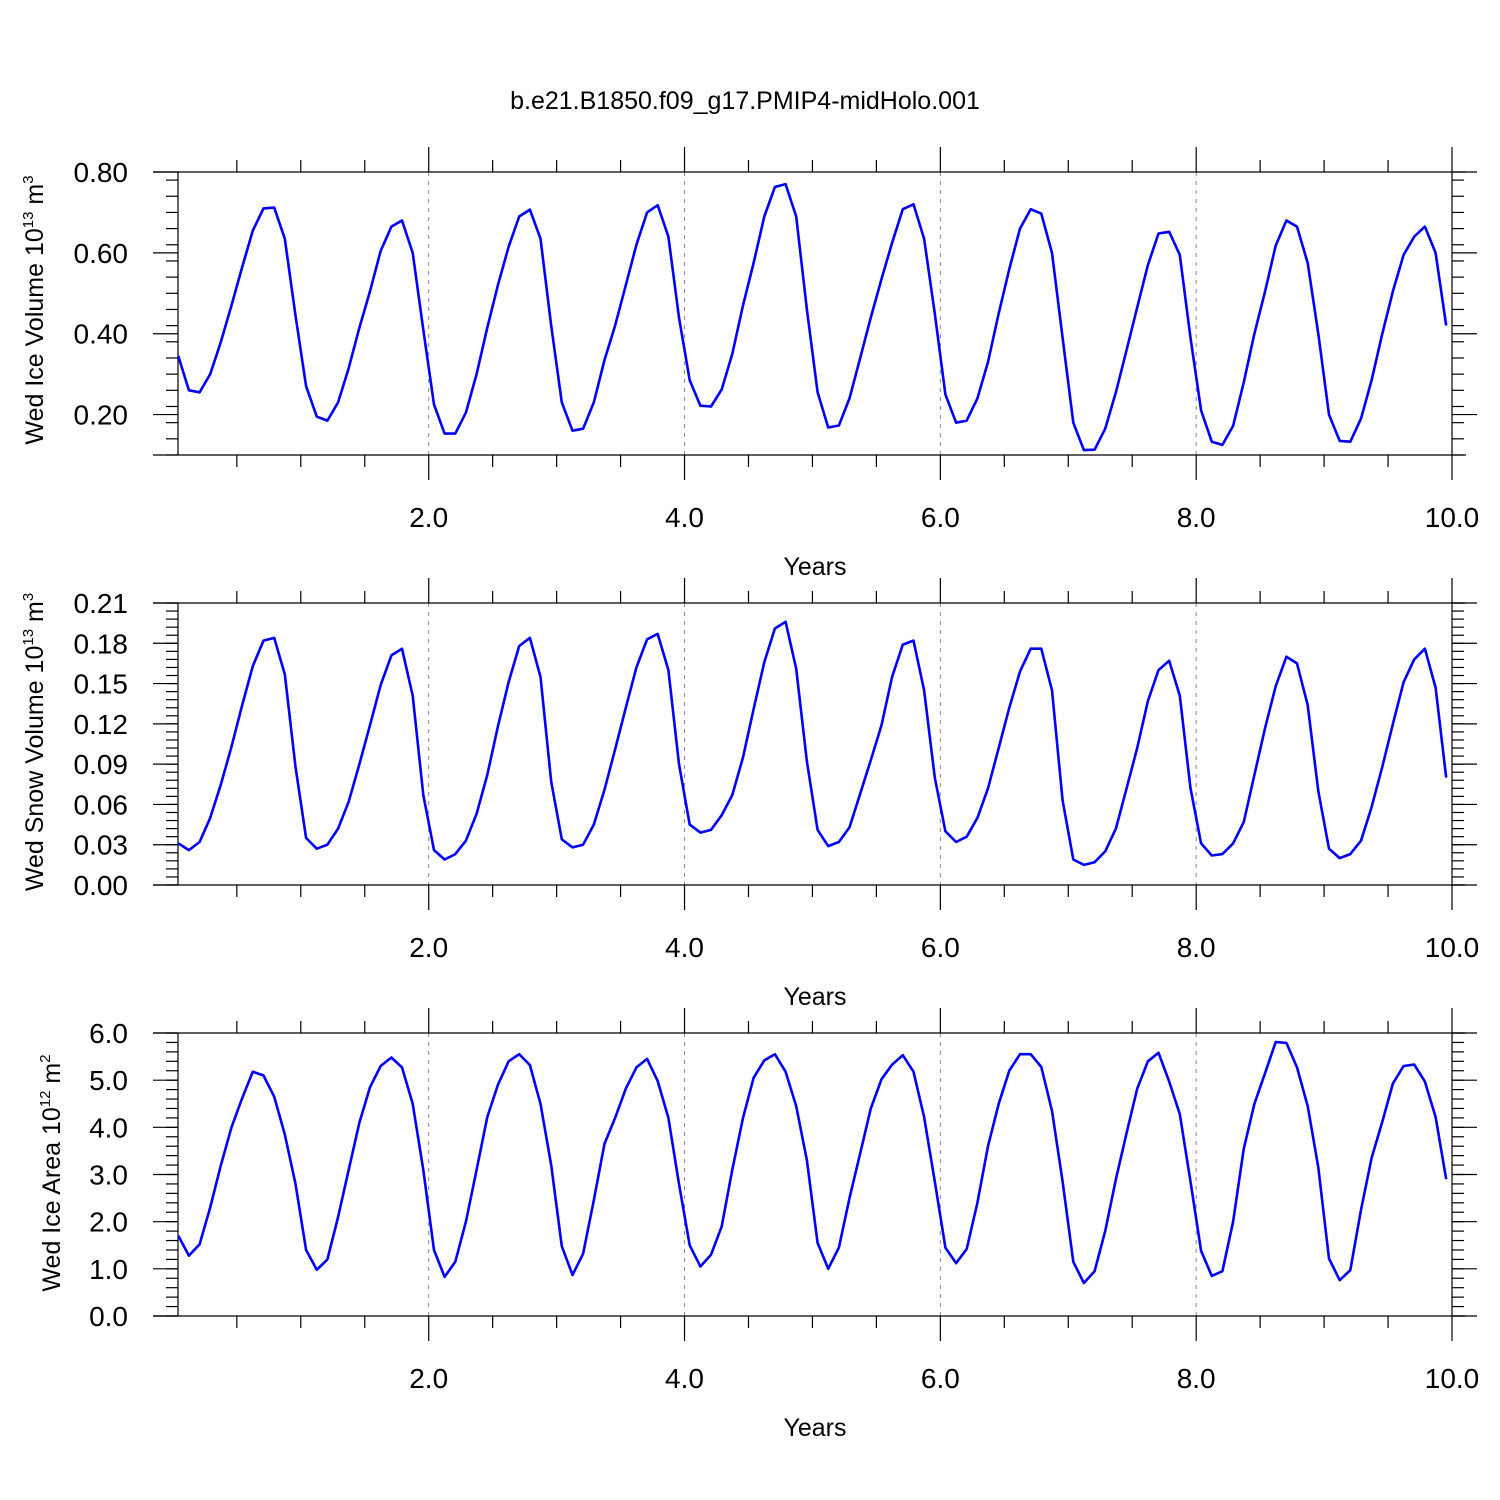 The width and height of the screenshot is (1500, 1500). Describe the element at coordinates (101, 724) in the screenshot. I see `y-tick-label: 0.12` at that location.